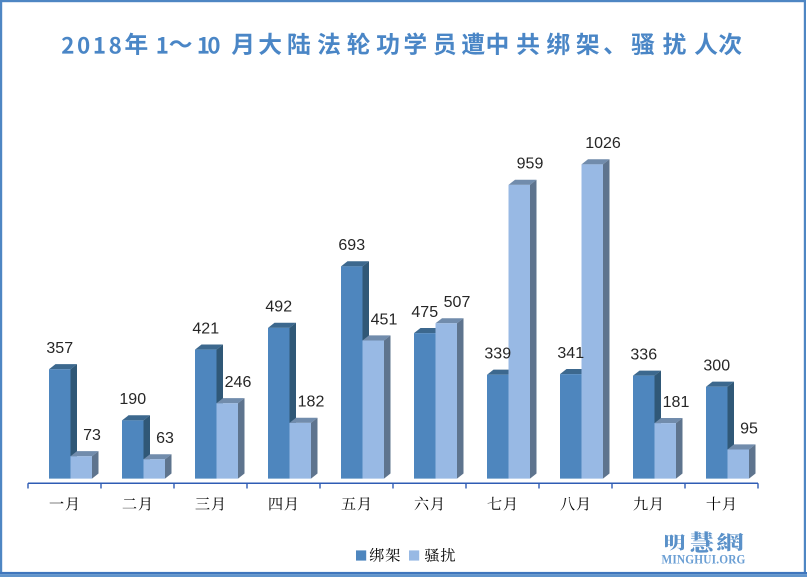 Image resolution: width=807 pixels, height=582 pixels. What do you see at coordinates (676, 402) in the screenshot?
I see `svg-text: 181` at bounding box center [676, 402].